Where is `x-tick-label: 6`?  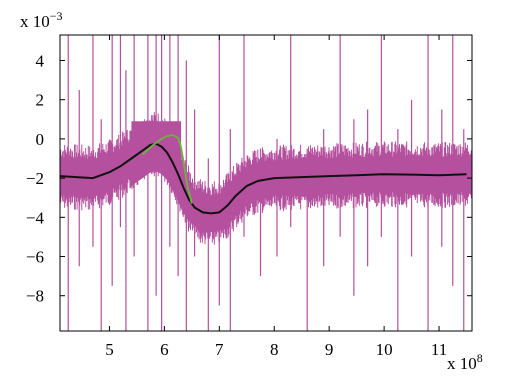
x-tick-label: 6 is located at coordinates (164, 349).